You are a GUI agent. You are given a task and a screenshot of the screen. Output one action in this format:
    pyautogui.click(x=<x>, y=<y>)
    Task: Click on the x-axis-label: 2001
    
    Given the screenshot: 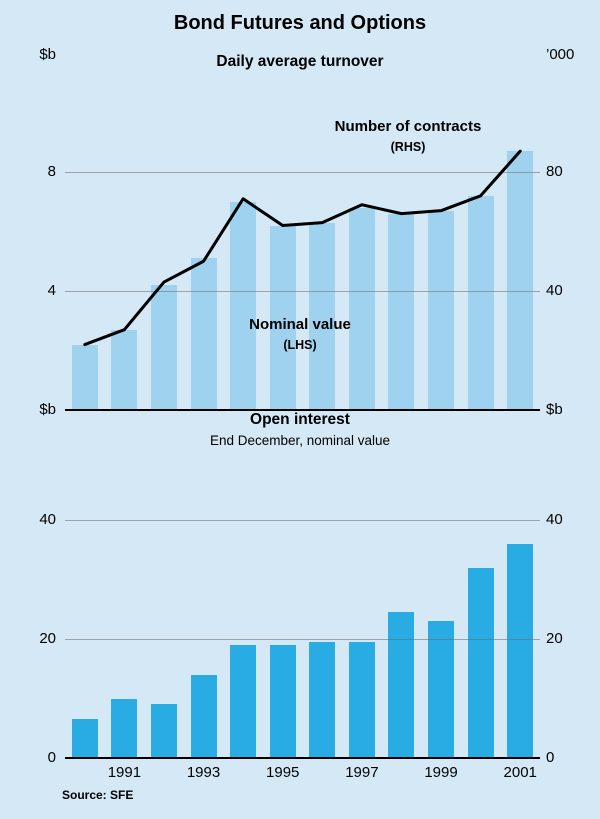 What is the action you would take?
    pyautogui.click(x=520, y=772)
    